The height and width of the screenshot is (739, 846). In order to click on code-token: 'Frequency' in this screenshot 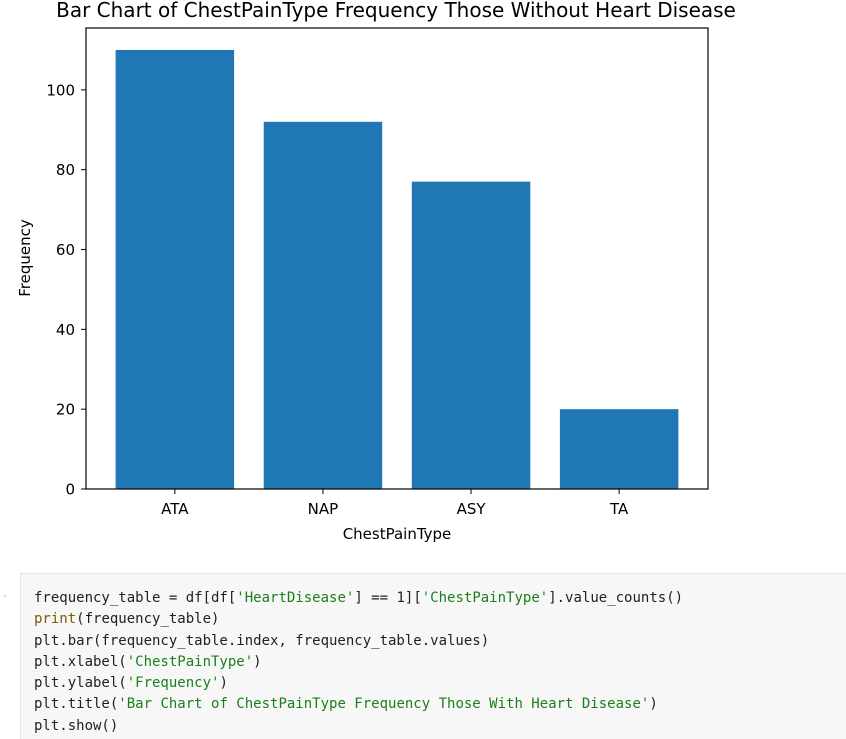, I will do `click(173, 683)`.